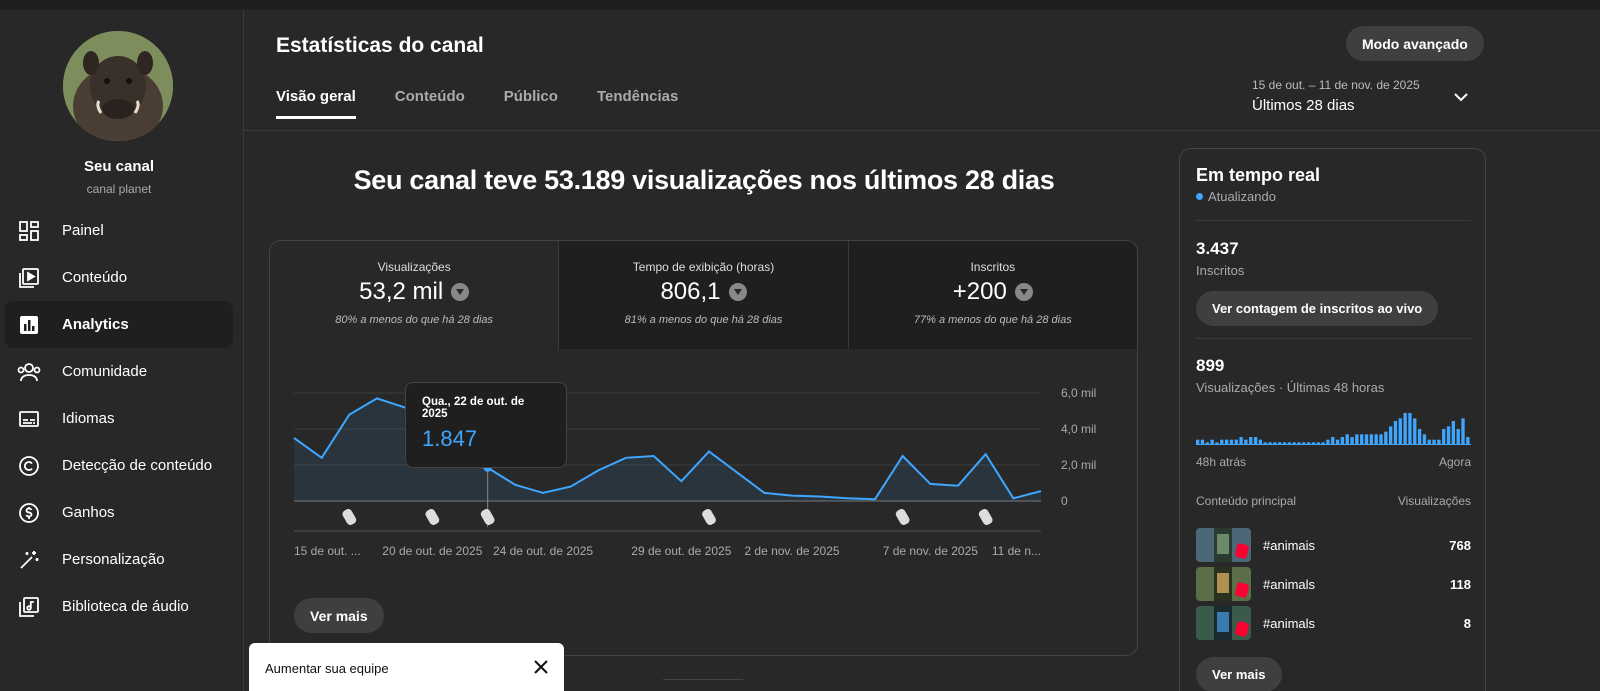 This screenshot has width=1600, height=691. Describe the element at coordinates (1078, 393) in the screenshot. I see `y-tick-label: 6,0 mil` at that location.